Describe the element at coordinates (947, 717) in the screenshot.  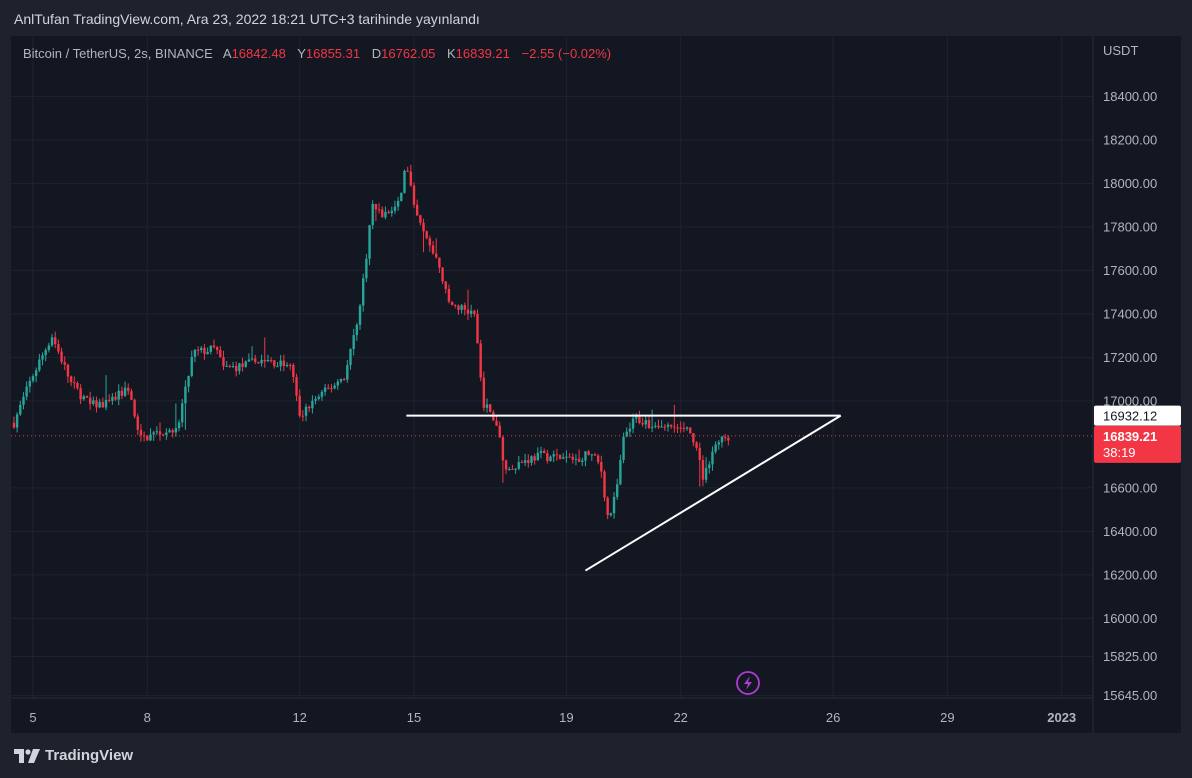
I see `x-tick-label: 29` at that location.